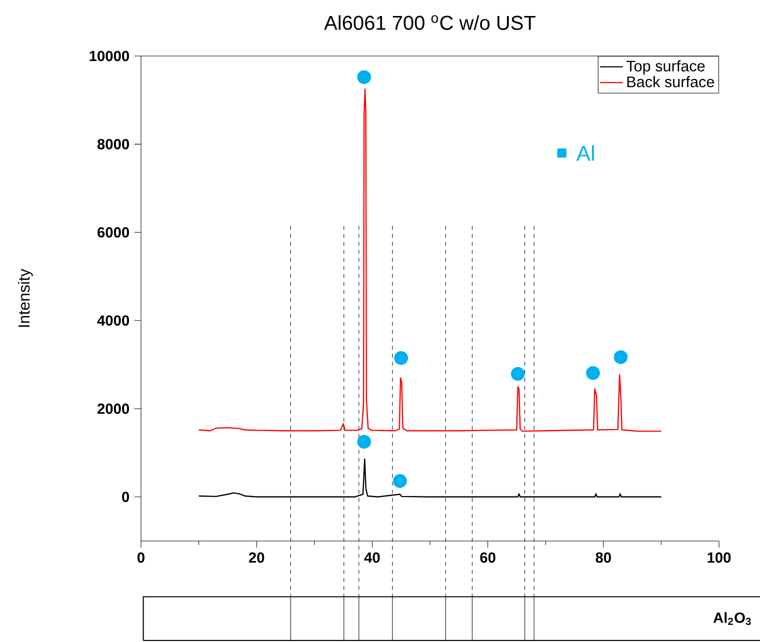 This screenshot has height=642, width=760. I want to click on x-tick-label: 80, so click(603, 557).